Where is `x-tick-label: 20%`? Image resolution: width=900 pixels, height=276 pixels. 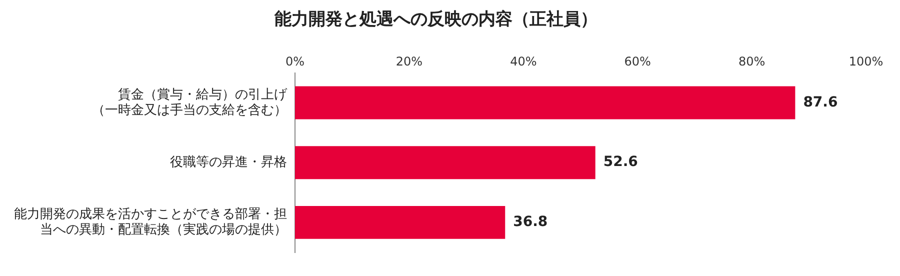 x-tick-label: 20% is located at coordinates (409, 61).